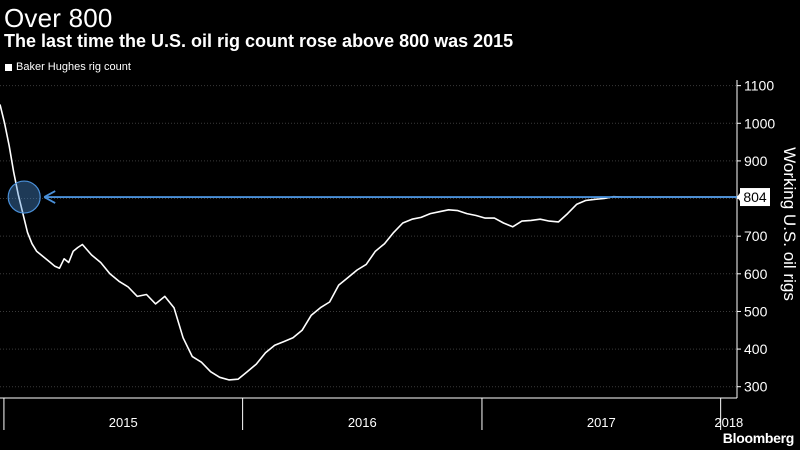 The width and height of the screenshot is (800, 450). What do you see at coordinates (24, 197) in the screenshot?
I see `highlight-circle` at bounding box center [24, 197].